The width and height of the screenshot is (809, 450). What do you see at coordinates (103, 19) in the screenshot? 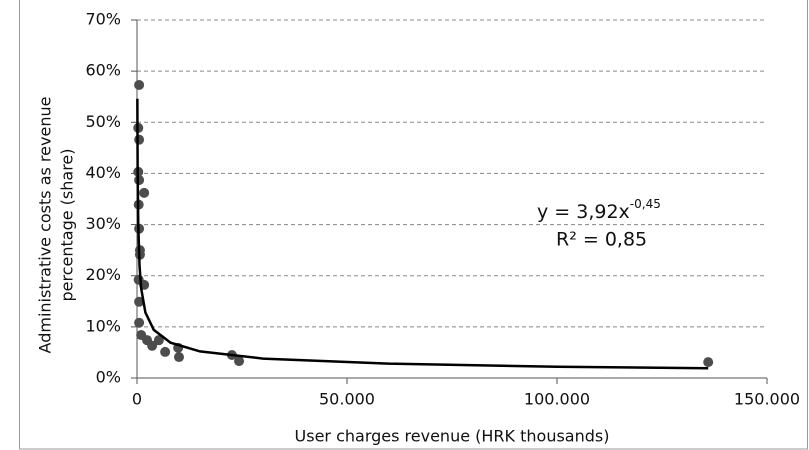
I see `y-tick-label: 70%` at bounding box center [103, 19].